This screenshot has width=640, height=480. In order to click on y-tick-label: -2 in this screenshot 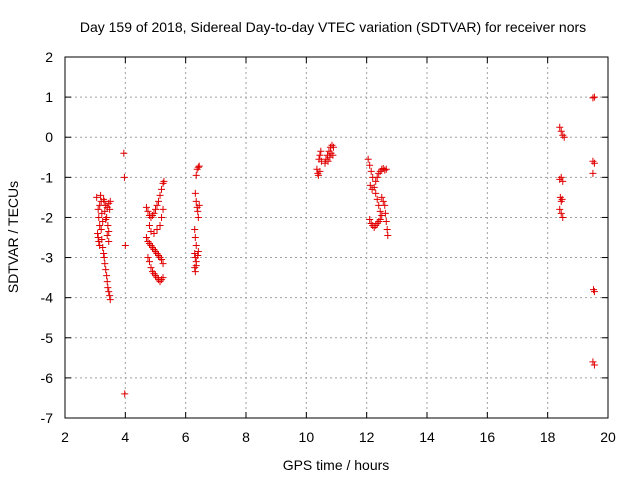, I will do `click(47, 217)`.